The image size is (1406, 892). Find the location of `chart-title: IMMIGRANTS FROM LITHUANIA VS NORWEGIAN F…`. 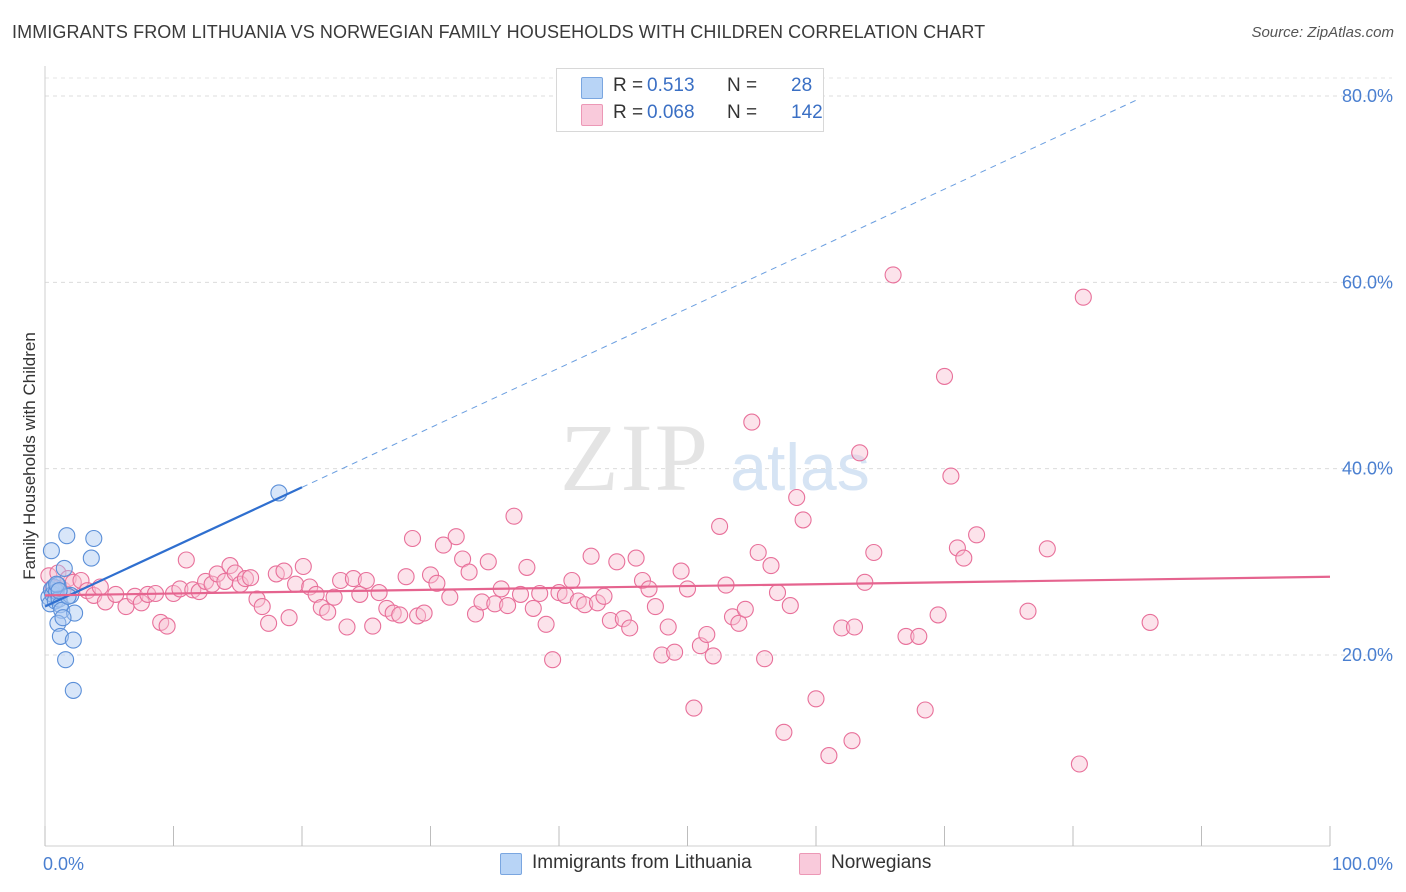

chart-title: IMMIGRANTS FROM LITHUANIA VS NORWEGIAN F… is located at coordinates (499, 32).